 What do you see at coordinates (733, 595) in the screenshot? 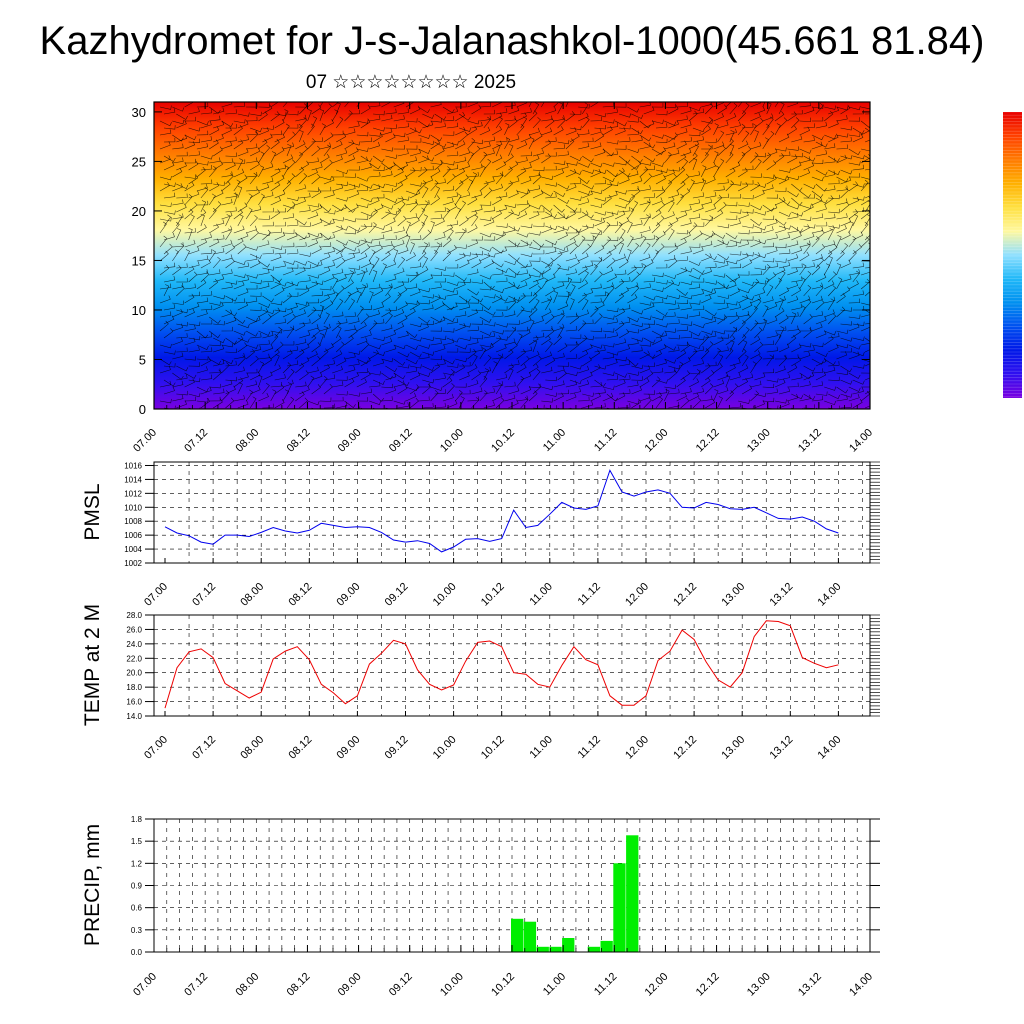
I see `x-tick-label: 13.00` at bounding box center [733, 595].